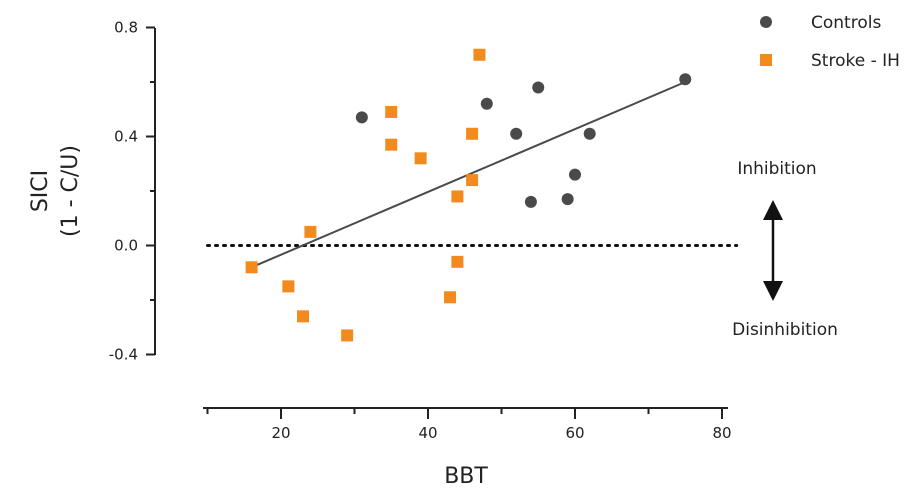 Image resolution: width=922 pixels, height=488 pixels. Describe the element at coordinates (280, 433) in the screenshot. I see `x-tick-label: 20` at that location.